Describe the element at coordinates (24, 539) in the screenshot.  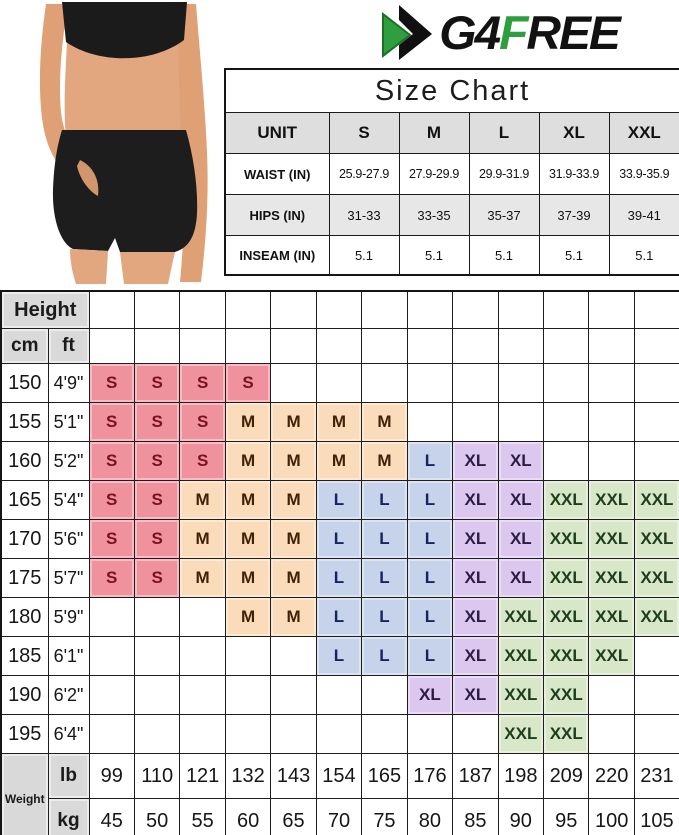
I see `height-cm-value: 170` at that location.